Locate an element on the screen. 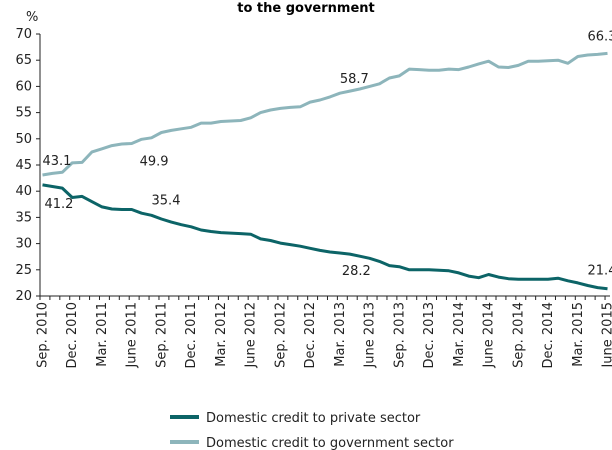 This screenshot has height=450, width=612. legend-label-private-sector: Domestic credit to private sector is located at coordinates (313, 418).